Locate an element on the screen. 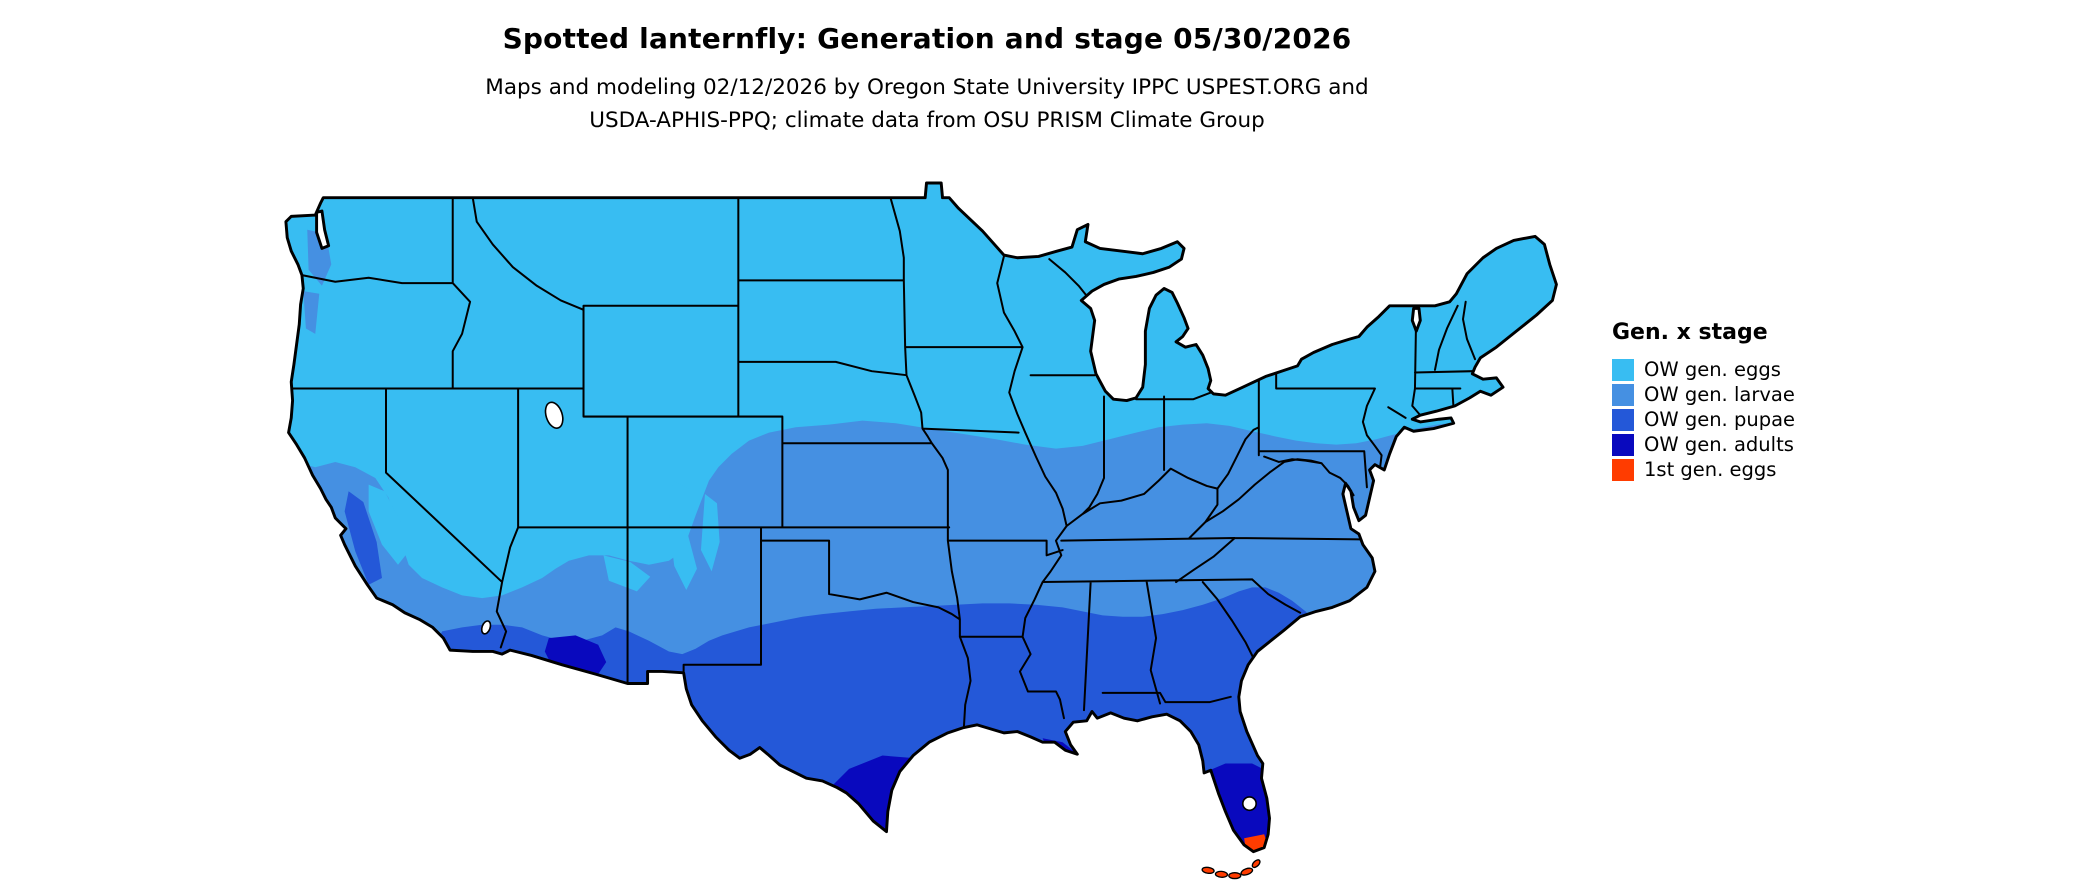  legend-item-ow-pupae: OW gen. pupae is located at coordinates (1703, 419).